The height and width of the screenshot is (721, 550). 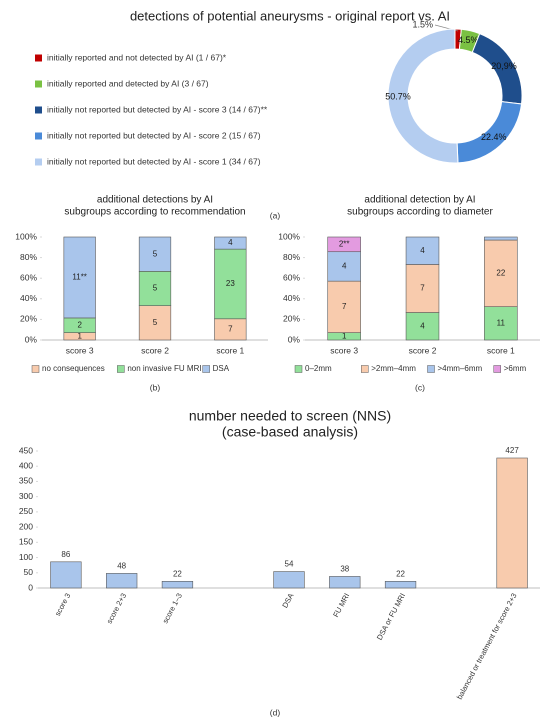 What do you see at coordinates (398, 97) in the screenshot?
I see `data-label: 50.7%` at bounding box center [398, 97].